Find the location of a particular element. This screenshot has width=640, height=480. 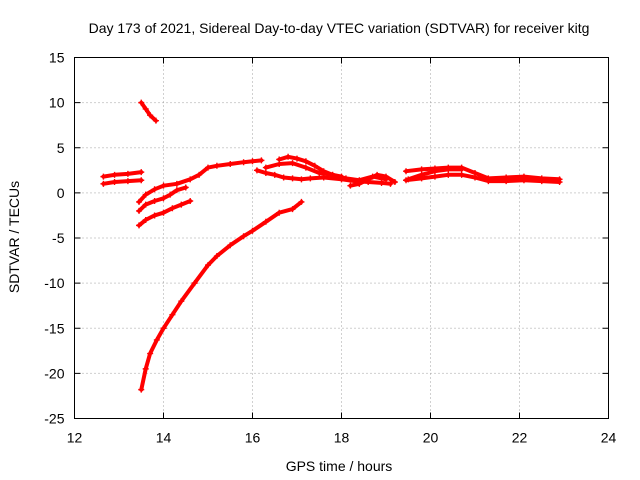

y-tick-label: -10 is located at coordinates (54, 283).